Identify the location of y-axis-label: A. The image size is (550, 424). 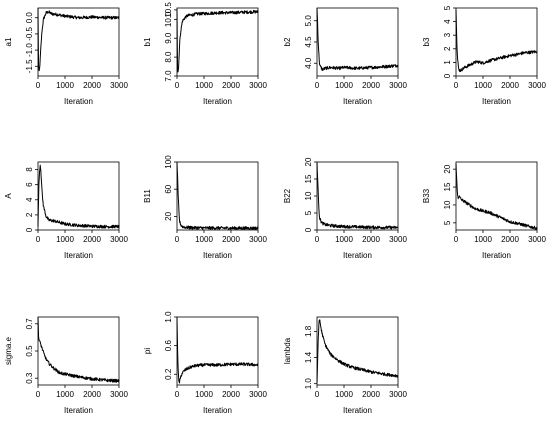
(8, 196).